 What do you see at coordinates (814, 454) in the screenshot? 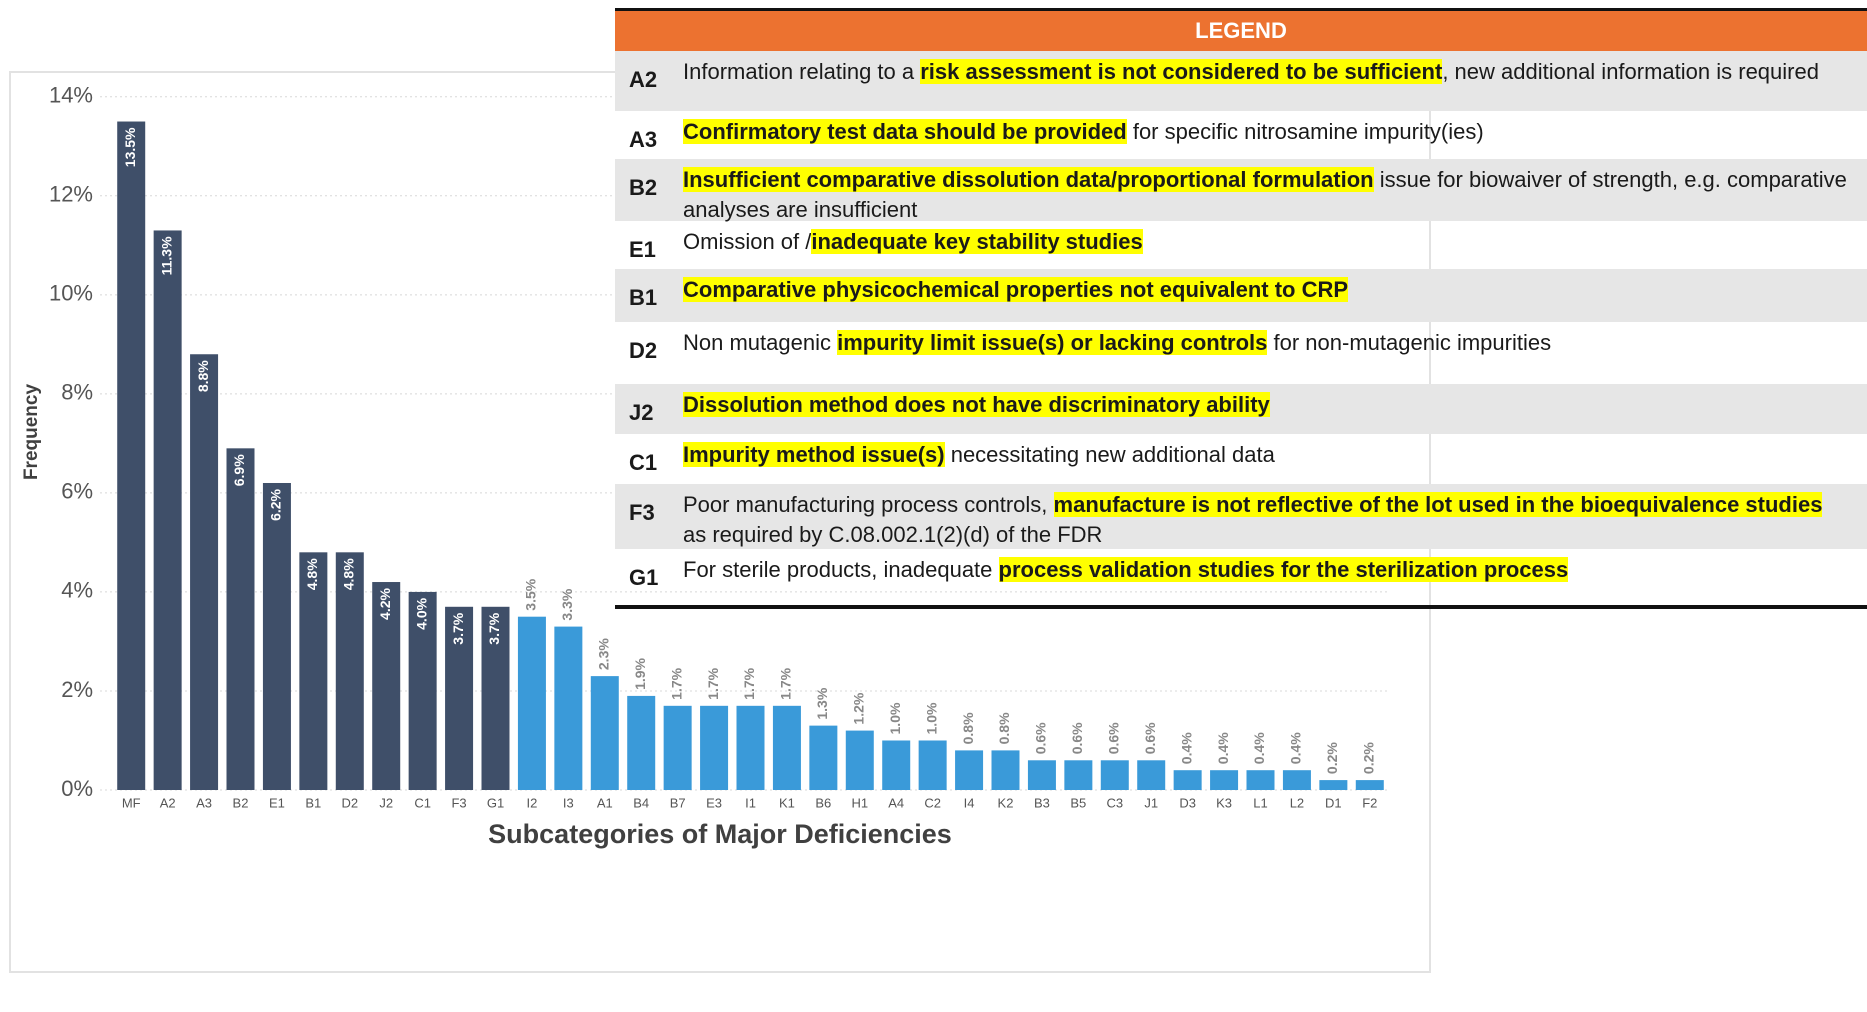
I see `highlighted-text: Impurity method issue(s)` at bounding box center [814, 454].